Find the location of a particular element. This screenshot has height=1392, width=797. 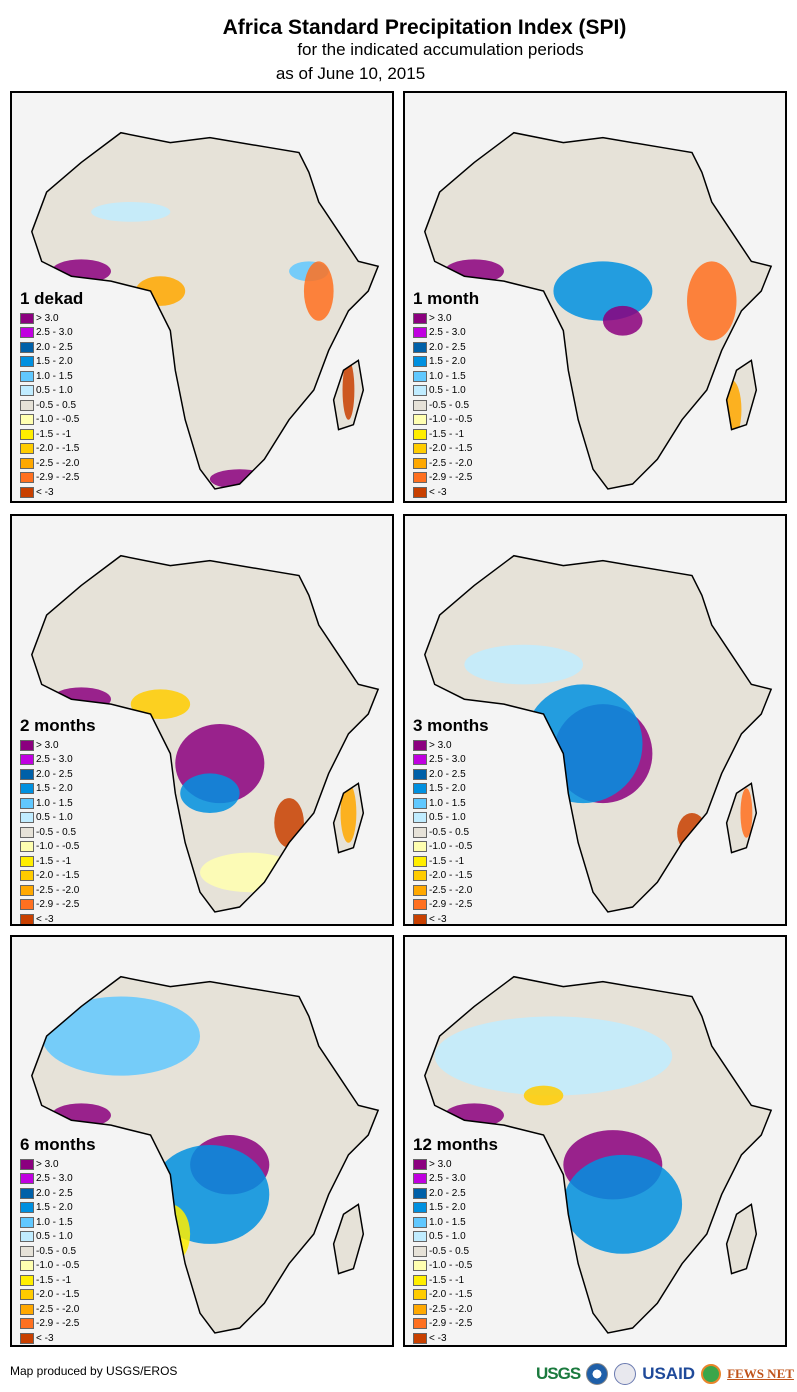

credit-text: Map produced by USGS/EROS is located at coordinates (94, 1371).